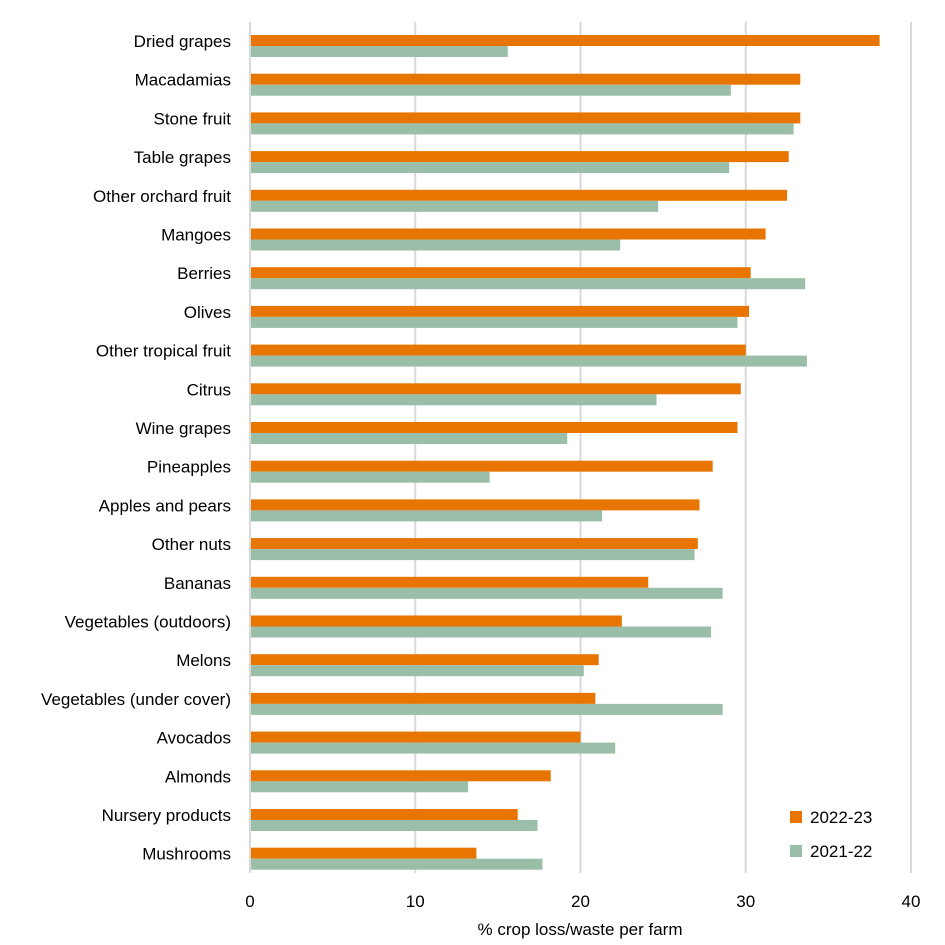  Describe the element at coordinates (841, 817) in the screenshot. I see `legend-label: 2022-23` at that location.